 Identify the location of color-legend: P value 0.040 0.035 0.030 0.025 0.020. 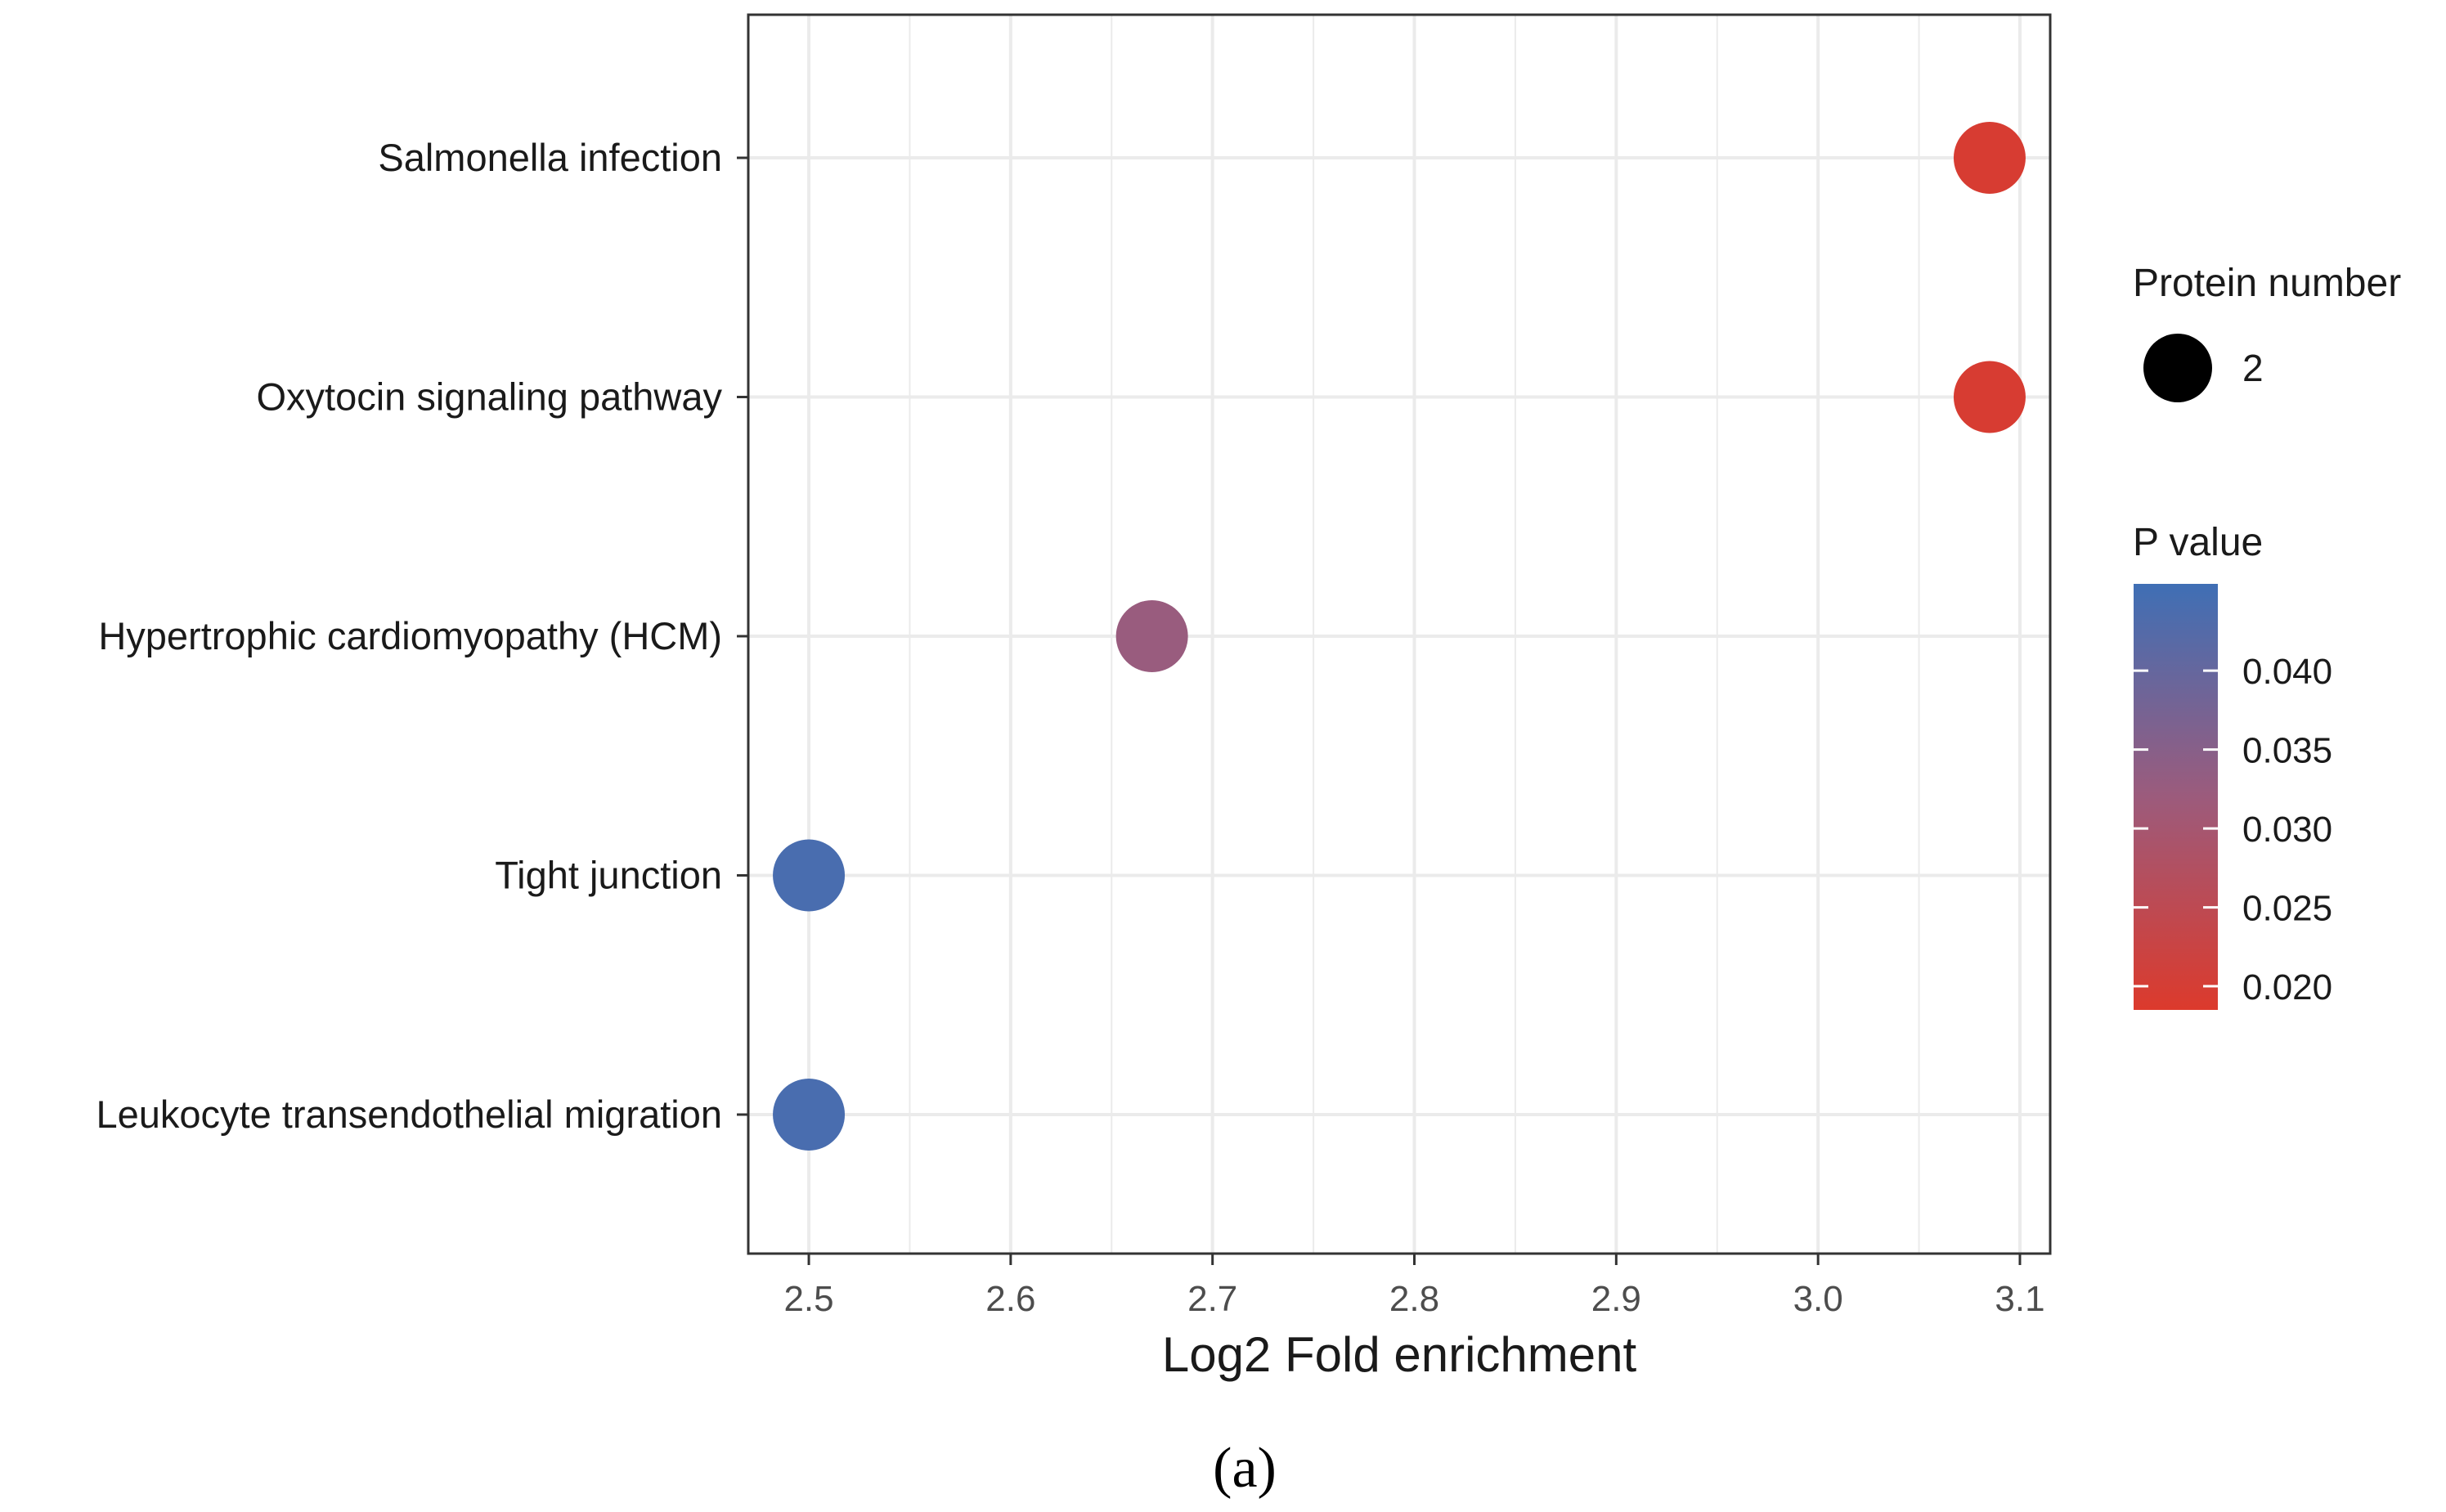
(2232, 765).